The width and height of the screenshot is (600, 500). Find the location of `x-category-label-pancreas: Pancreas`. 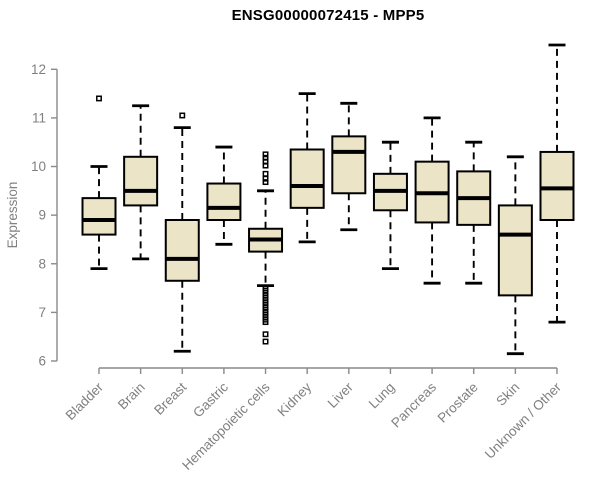

x-category-label-pancreas: Pancreas is located at coordinates (413, 404).